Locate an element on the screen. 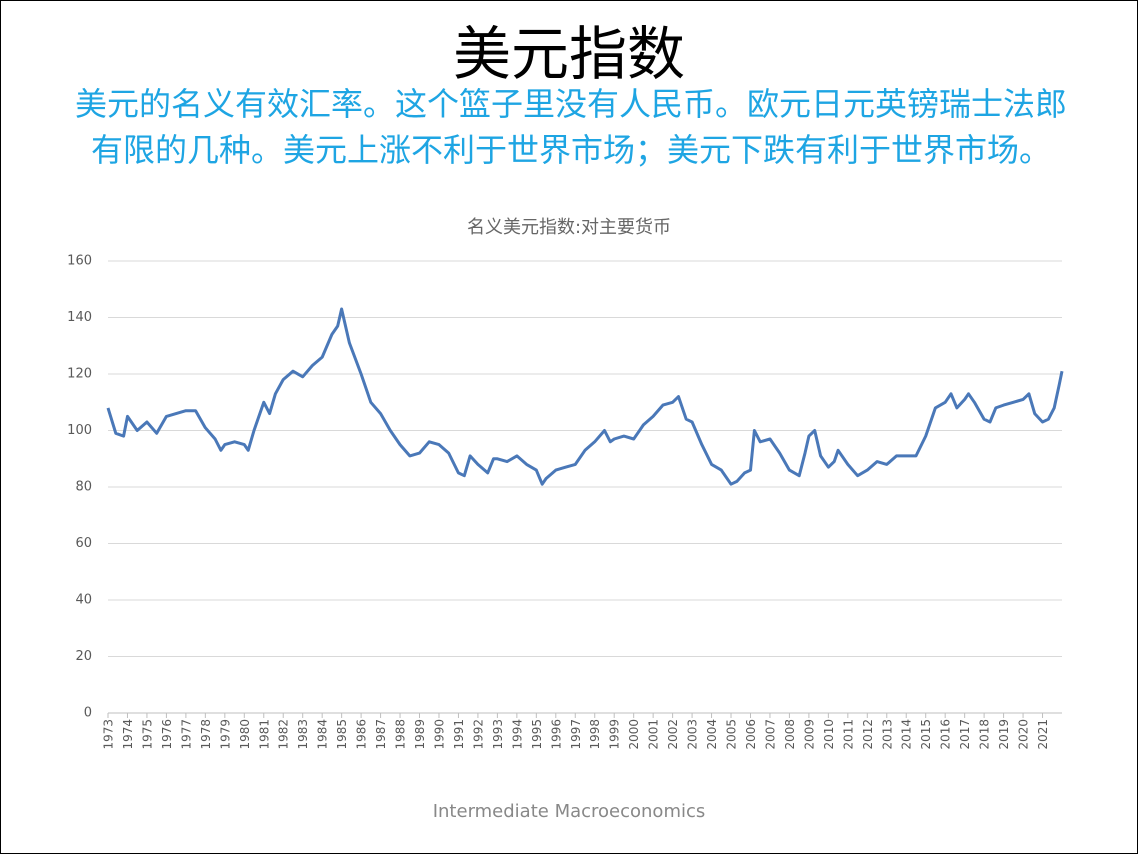 The image size is (1138, 854). x-tick-label: 1974 is located at coordinates (128, 734).